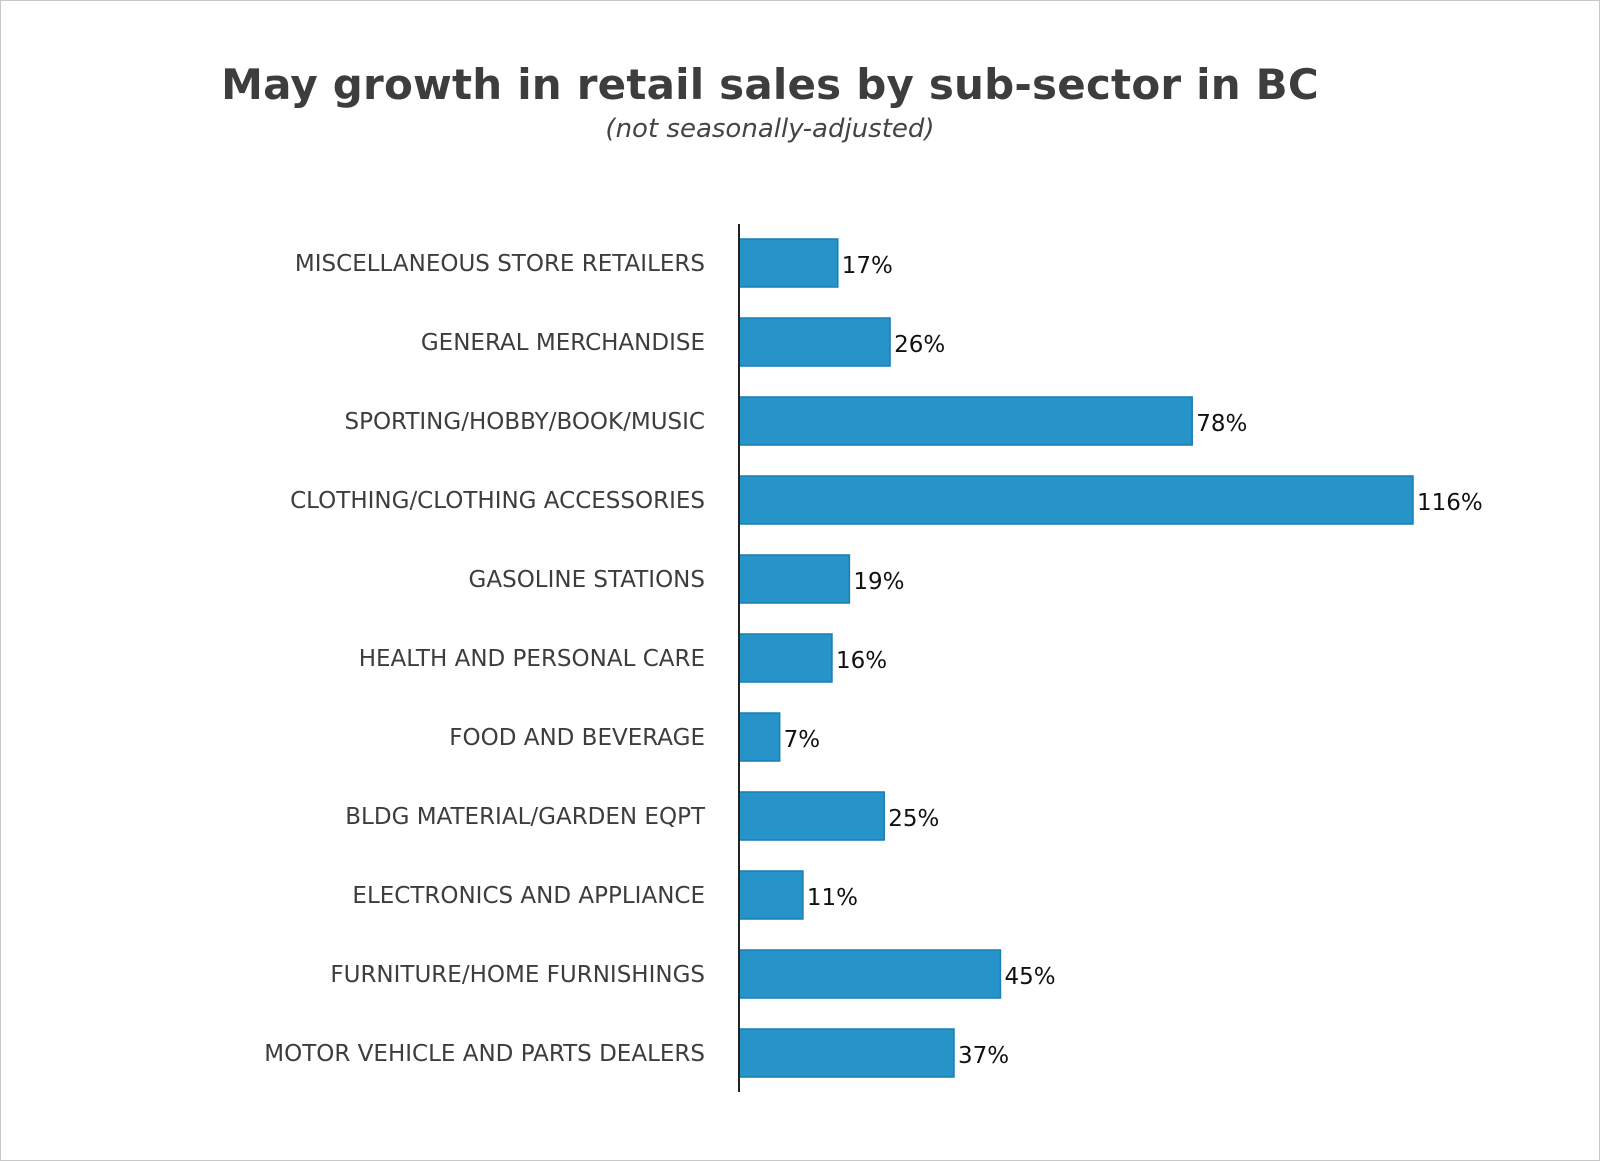  Describe the element at coordinates (802, 740) in the screenshot. I see `value-label-6: 7%` at that location.